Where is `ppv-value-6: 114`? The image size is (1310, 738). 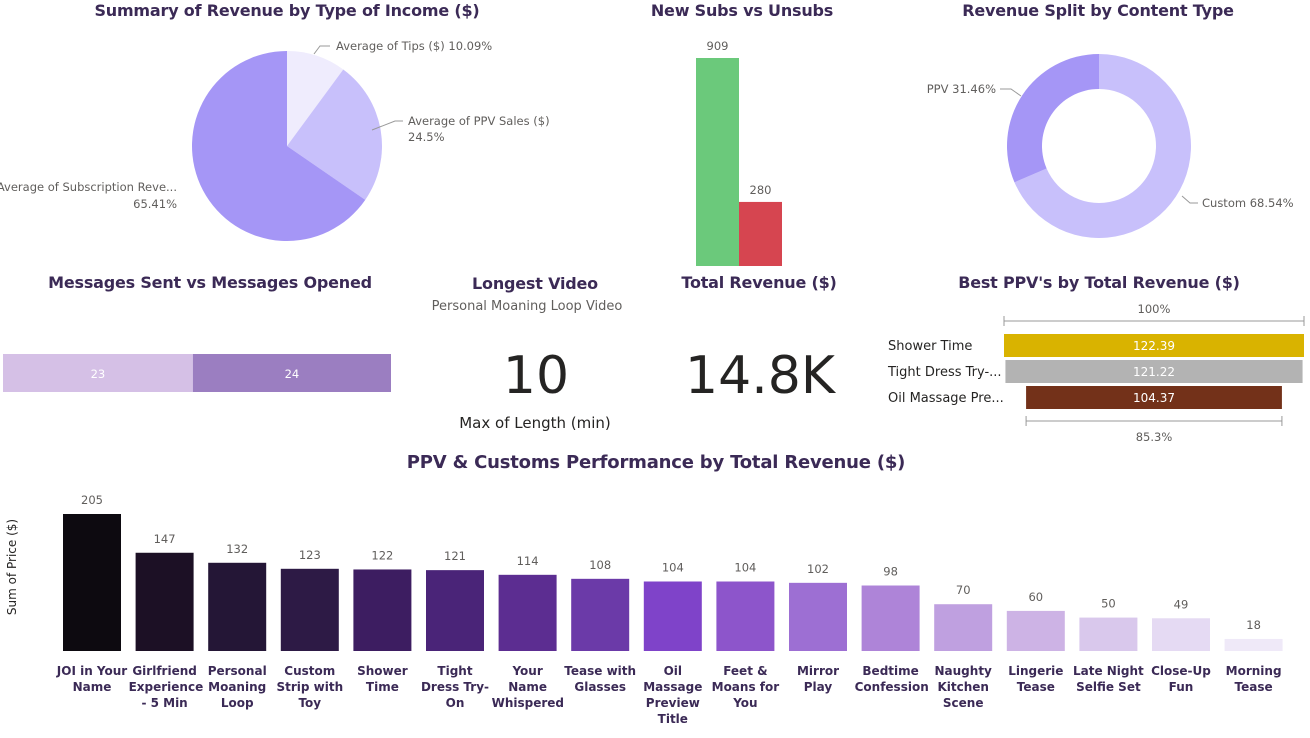
ppv-value-6: 114 is located at coordinates (528, 561).